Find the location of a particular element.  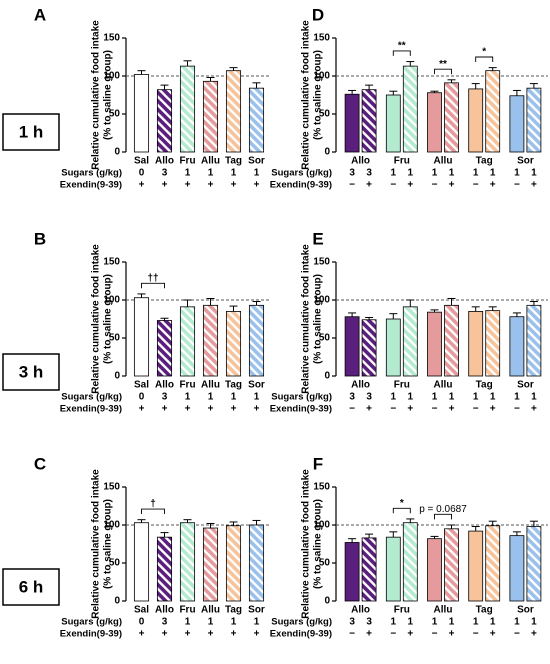

panel-letter: E is located at coordinates (317, 238).